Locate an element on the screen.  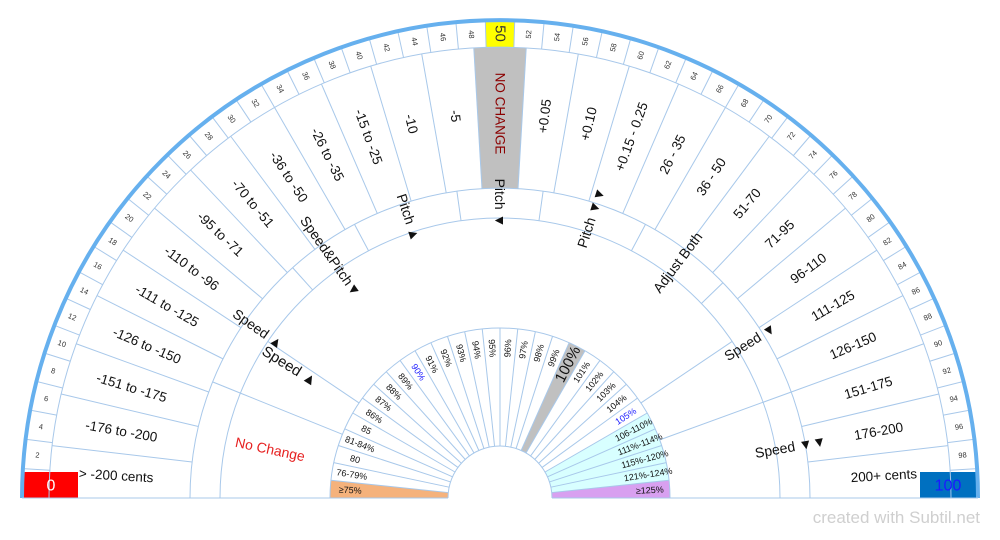
pct-100-fill is located at coordinates (553, 397).